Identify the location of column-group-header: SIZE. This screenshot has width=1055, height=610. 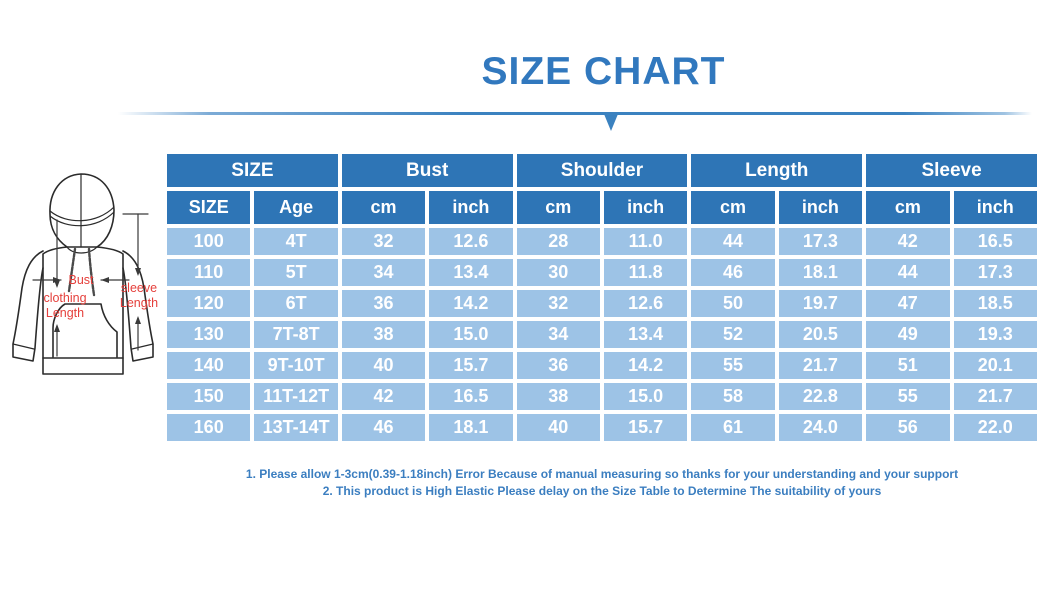
(252, 170).